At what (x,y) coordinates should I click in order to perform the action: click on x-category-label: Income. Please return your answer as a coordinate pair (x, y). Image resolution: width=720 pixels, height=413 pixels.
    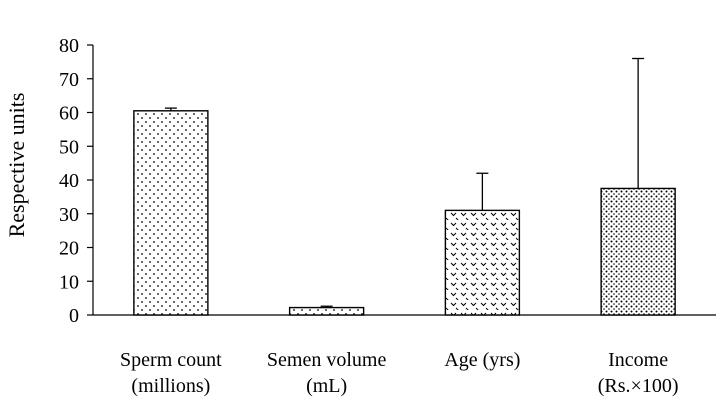
    Looking at the image, I should click on (638, 360).